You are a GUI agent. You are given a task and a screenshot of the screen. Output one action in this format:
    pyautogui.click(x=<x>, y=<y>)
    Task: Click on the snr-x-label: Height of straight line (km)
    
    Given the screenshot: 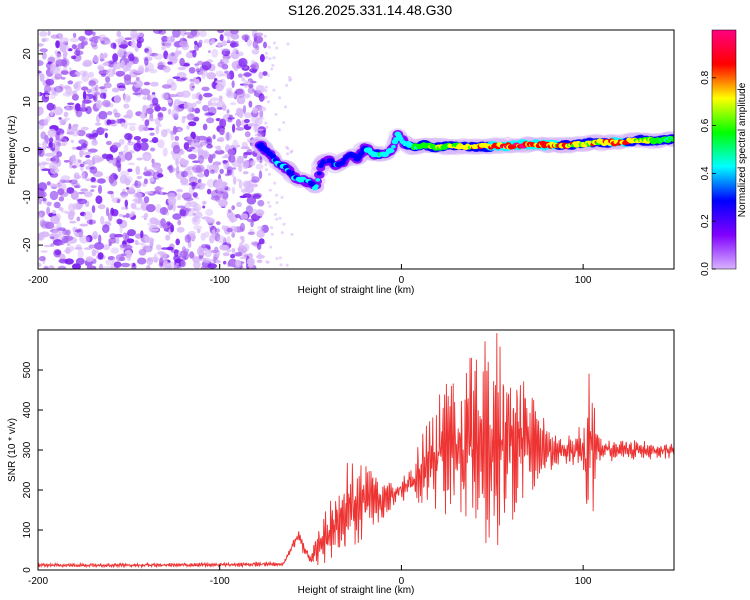 What is the action you would take?
    pyautogui.click(x=356, y=590)
    